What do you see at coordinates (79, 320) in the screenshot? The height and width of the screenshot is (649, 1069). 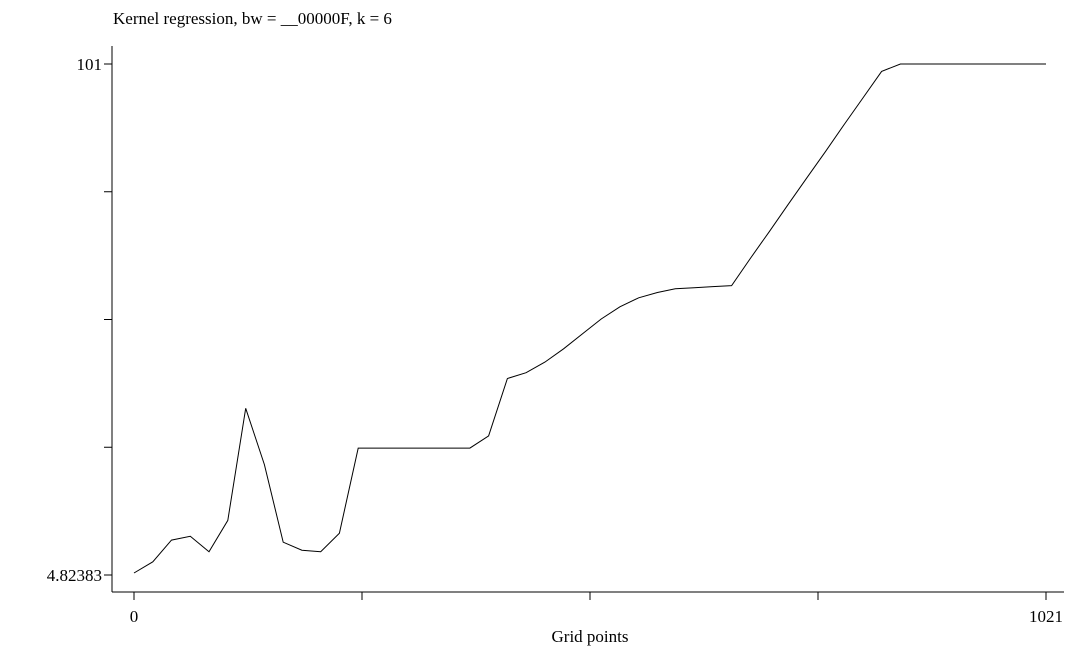 I see `y-axis-ticks: 4.82383 101` at bounding box center [79, 320].